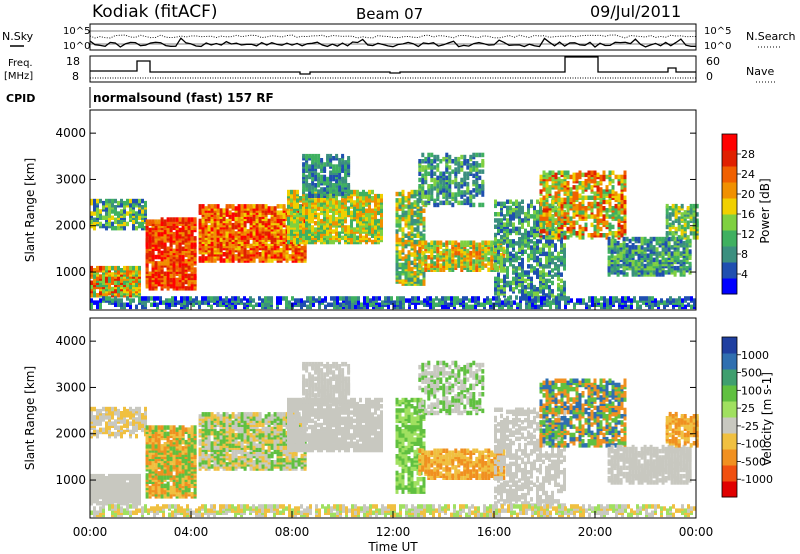  Describe the element at coordinates (155, 12) in the screenshot. I see `station-title: Kodiak (fitACF)` at that location.